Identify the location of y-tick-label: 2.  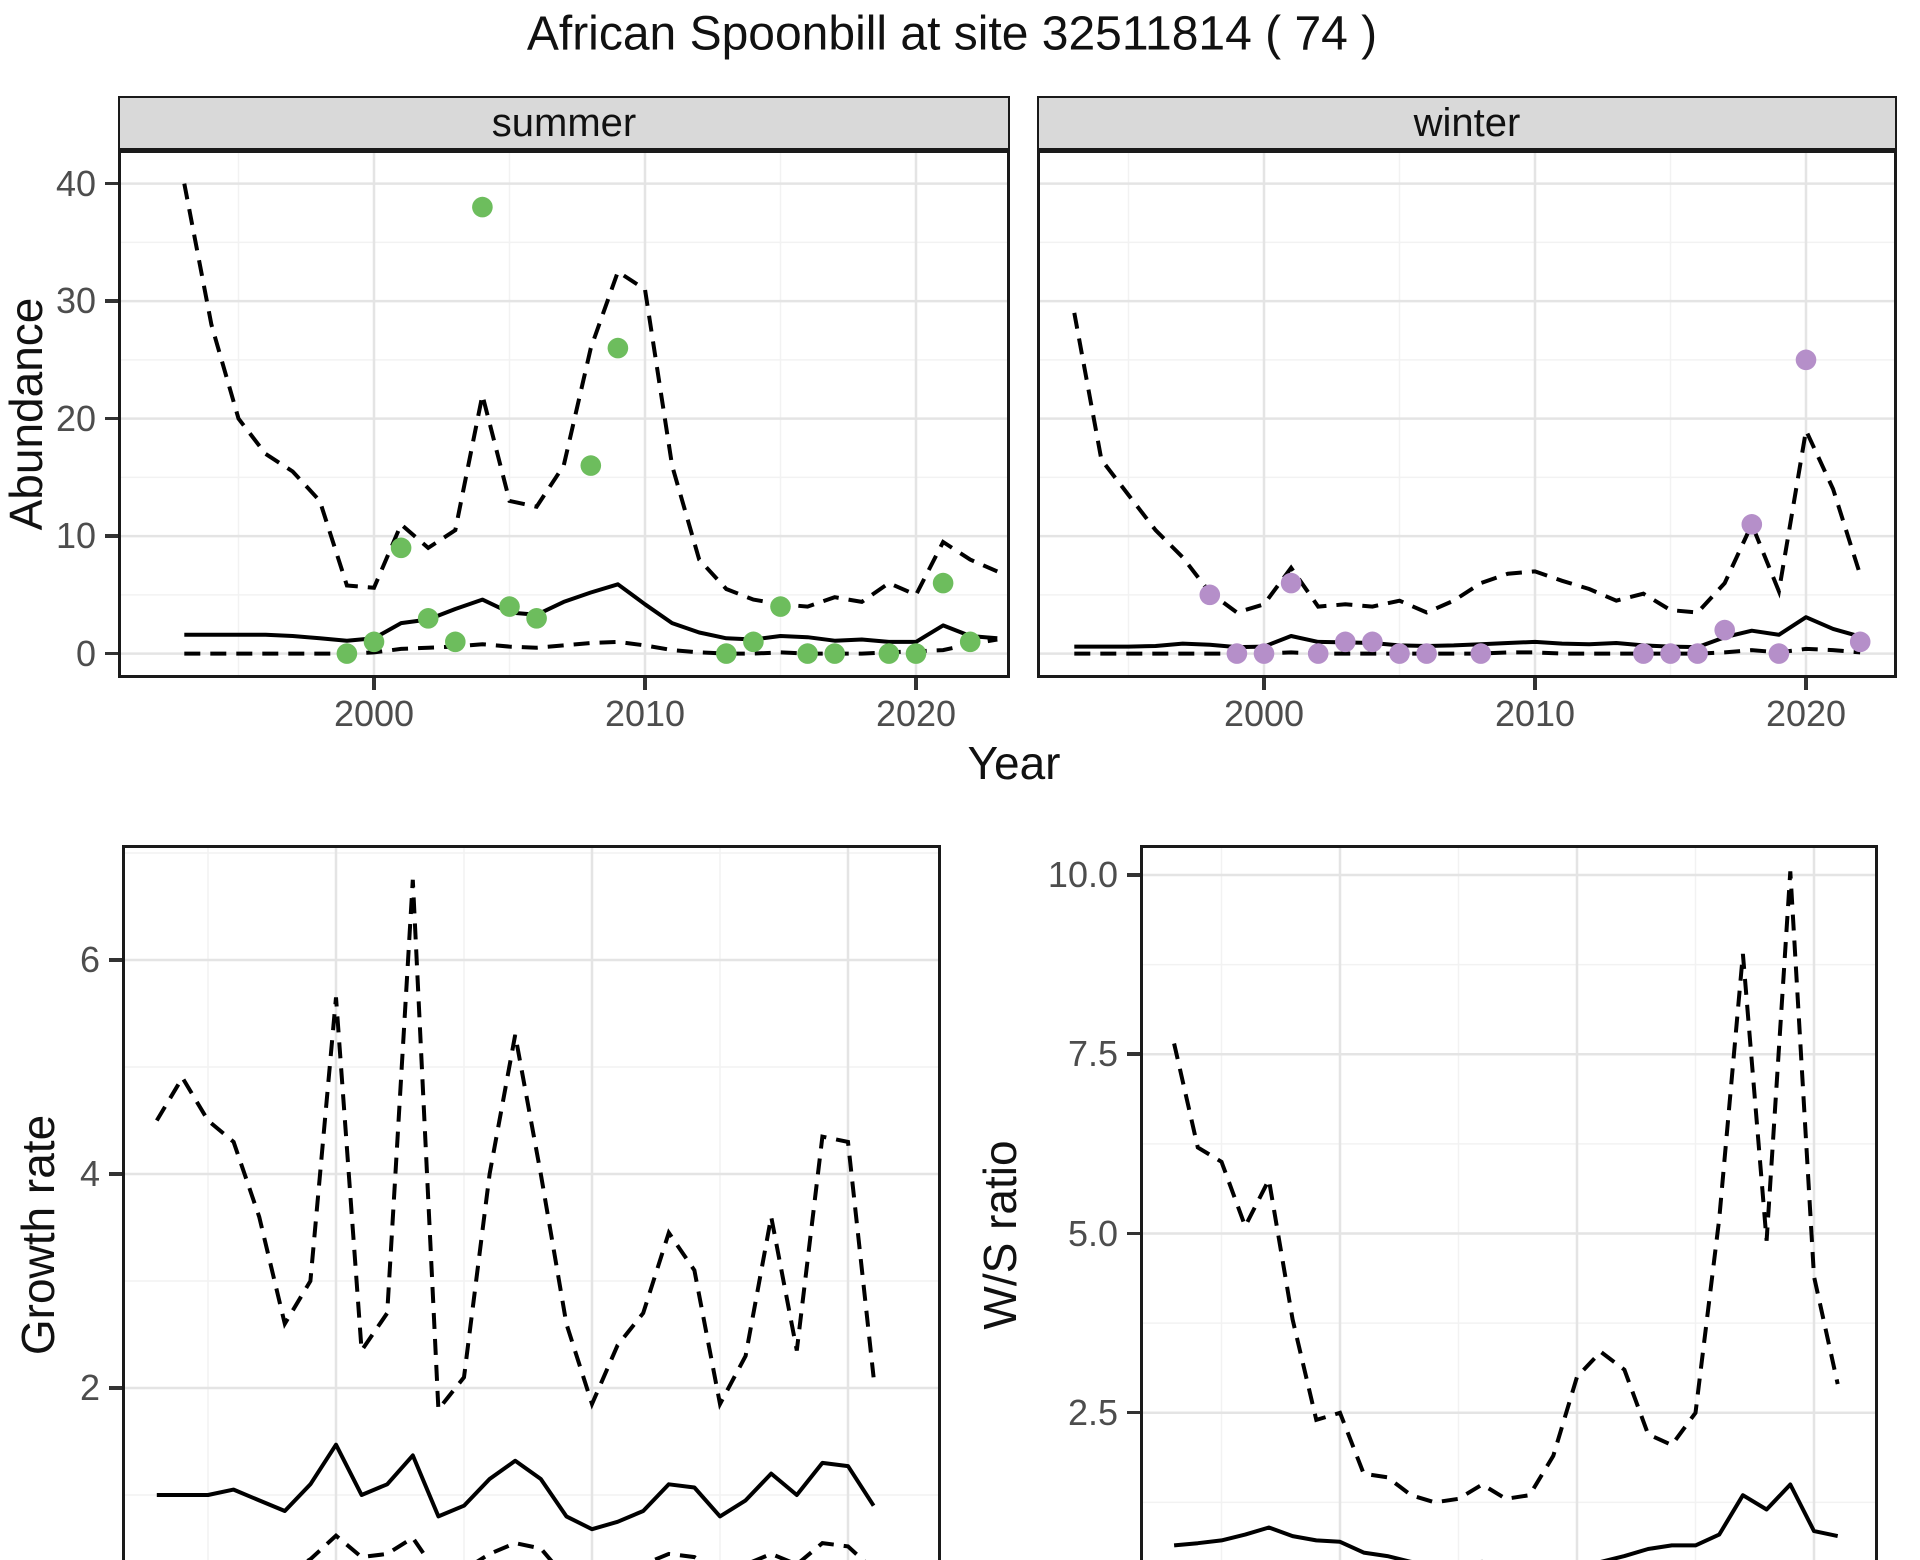
(89, 1387).